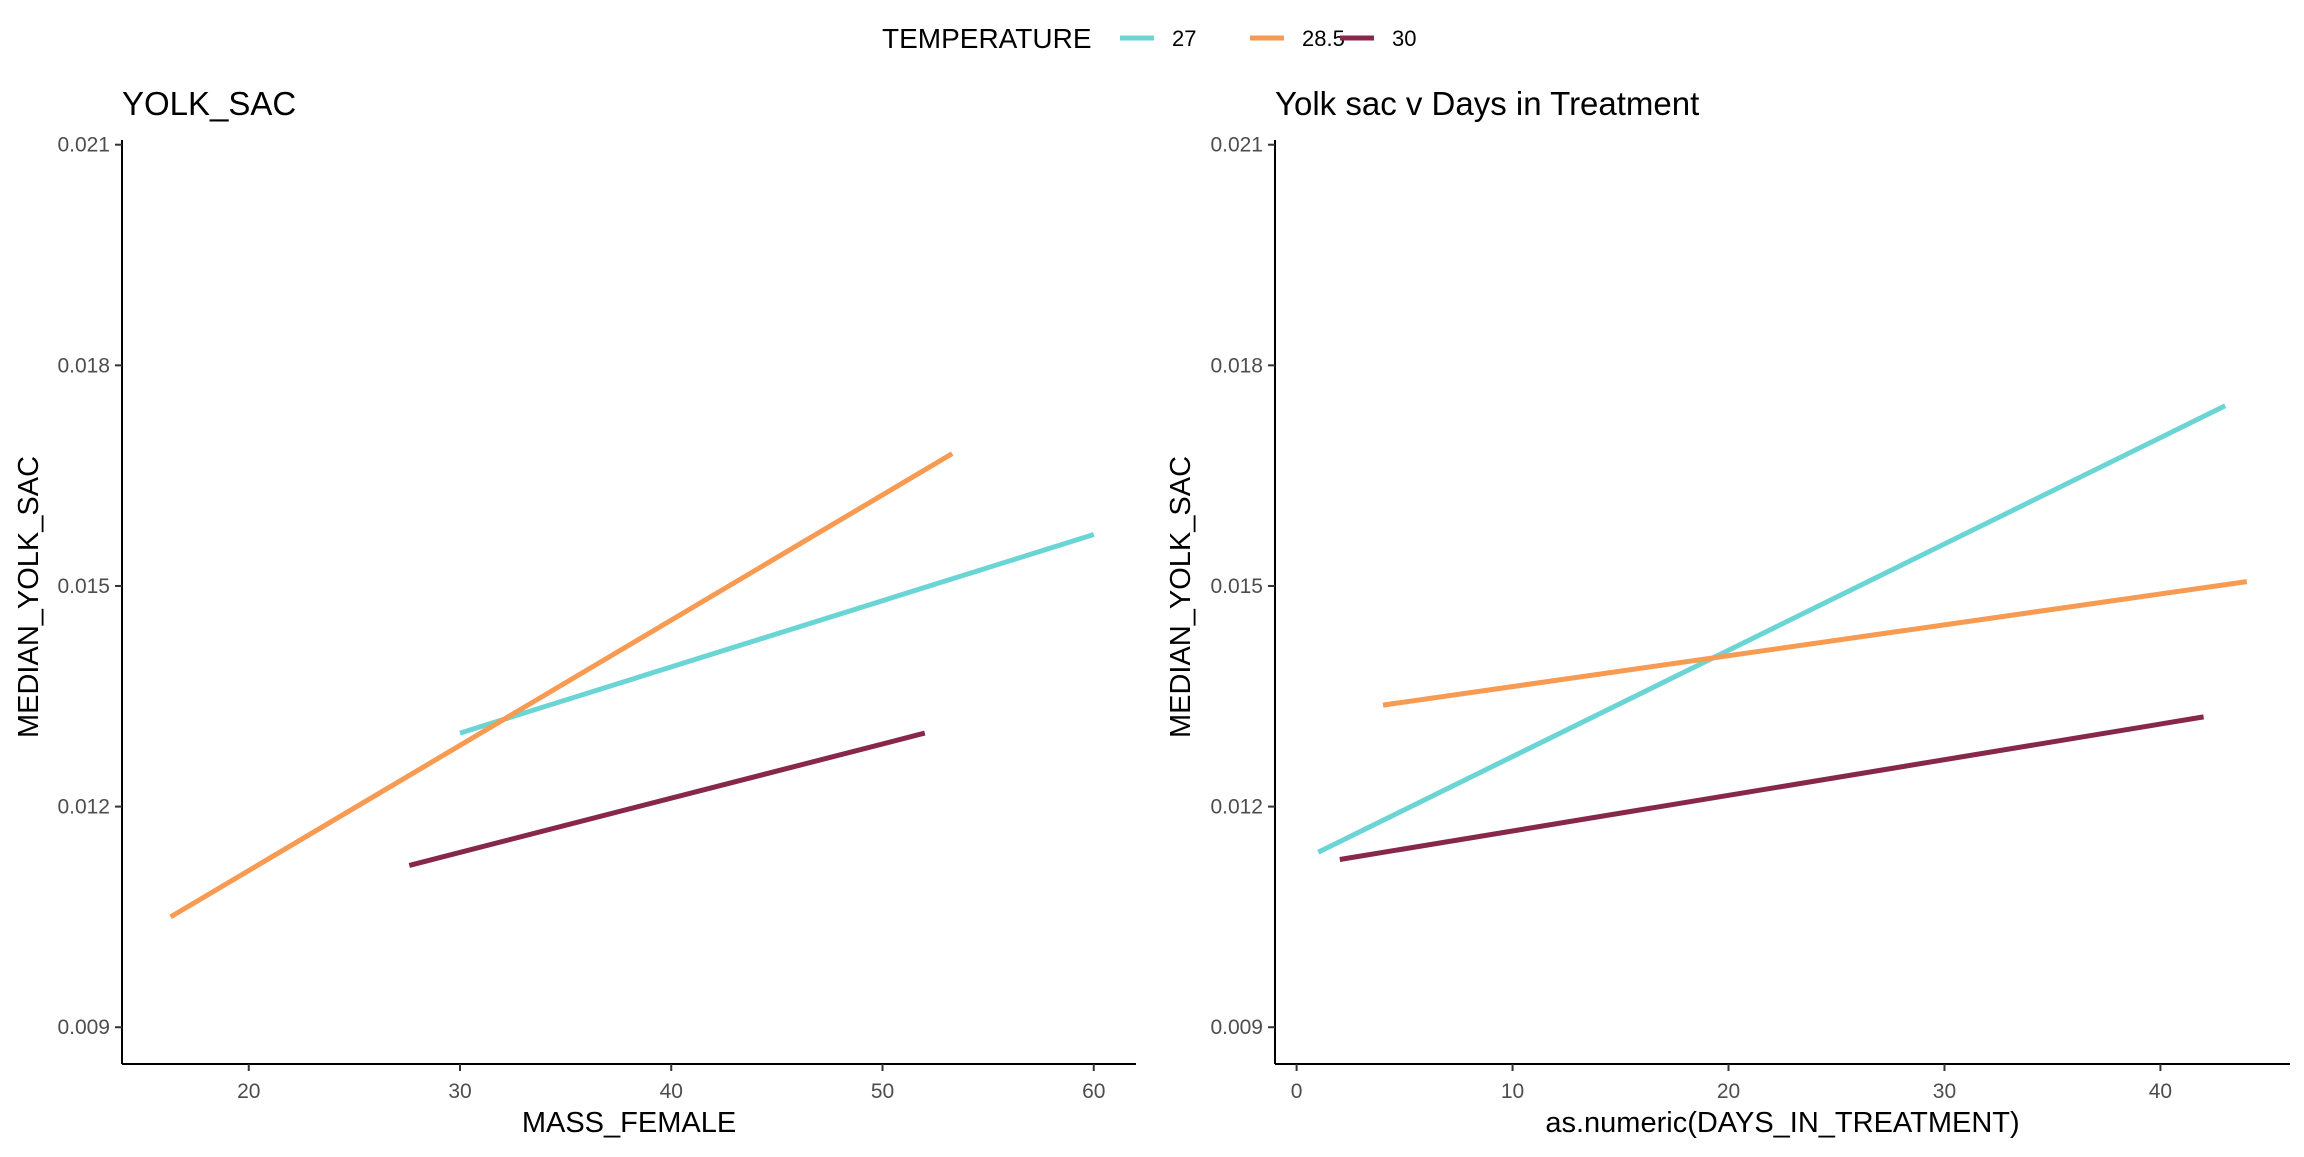  What do you see at coordinates (1487, 103) in the screenshot?
I see `chart-title: Yolk sac v Days in Treatment` at bounding box center [1487, 103].